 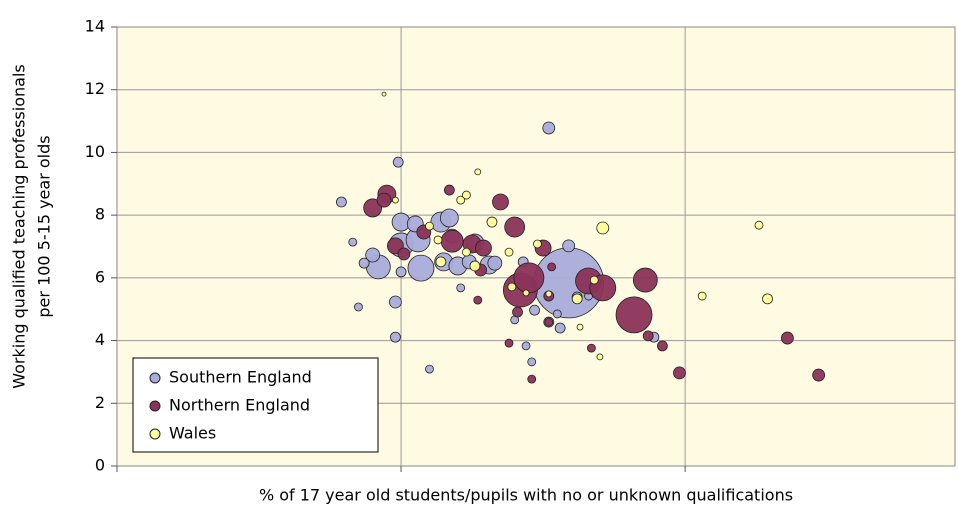 I want to click on y-tick-label: 4, so click(x=100, y=339).